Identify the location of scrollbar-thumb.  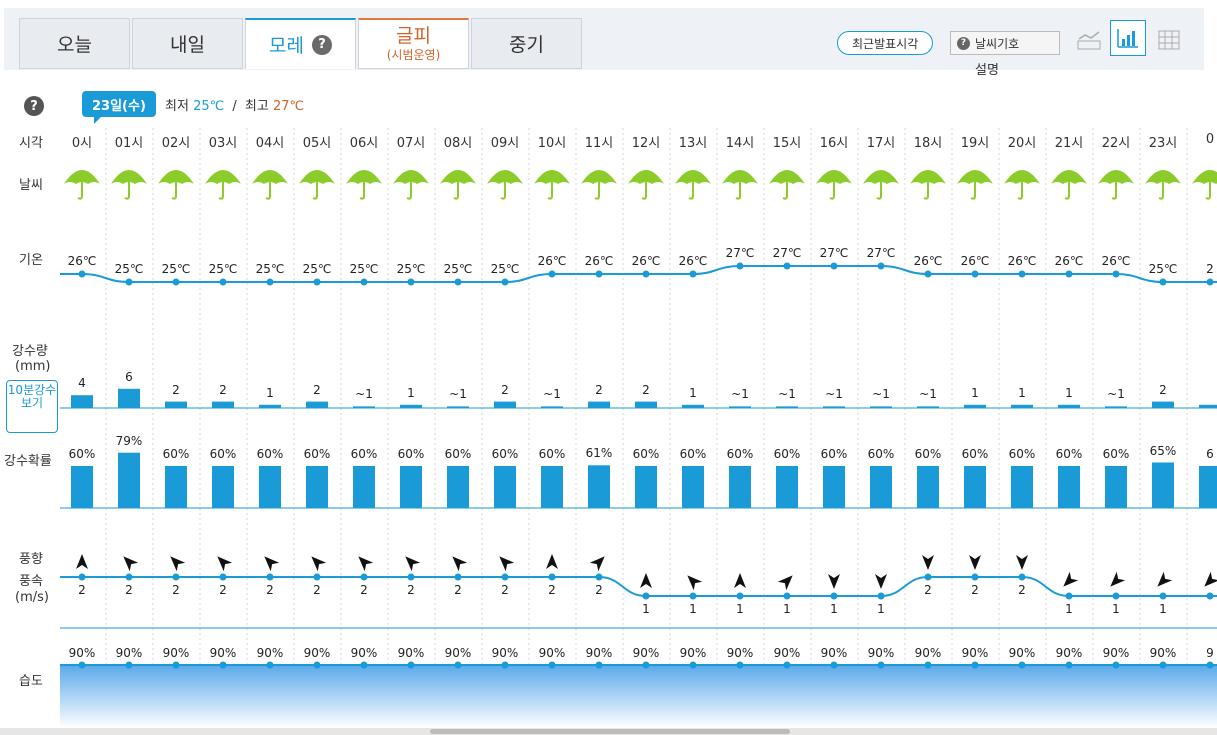
(610, 731).